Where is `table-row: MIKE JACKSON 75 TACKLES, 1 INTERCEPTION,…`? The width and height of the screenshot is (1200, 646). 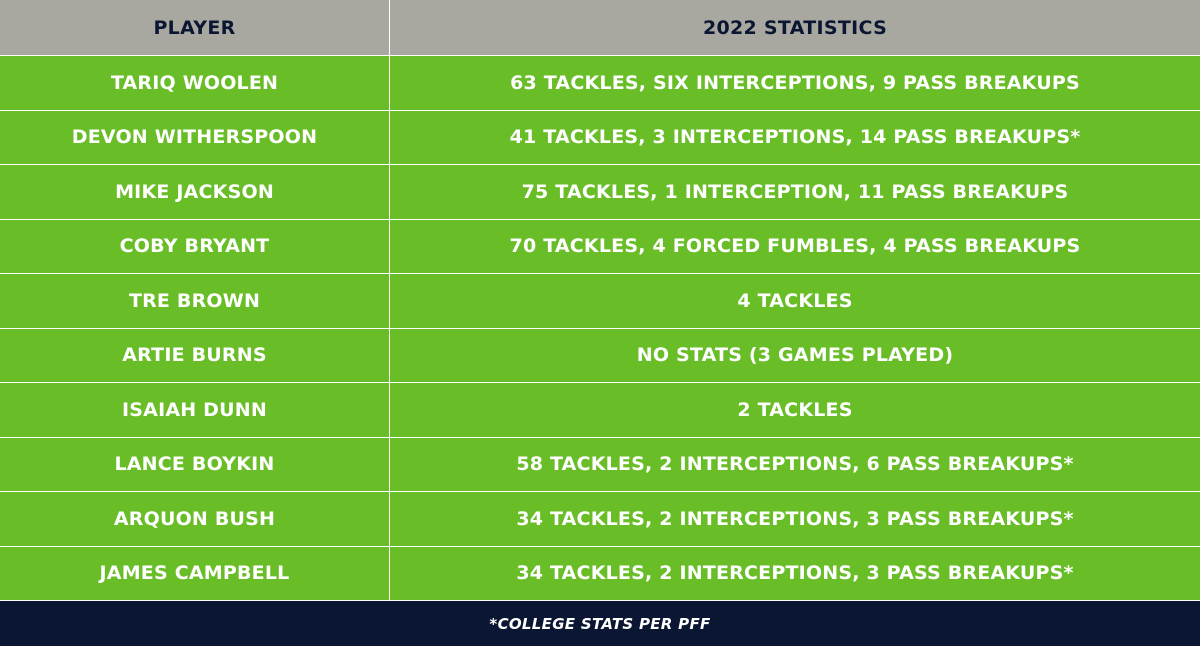 table-row: MIKE JACKSON 75 TACKLES, 1 INTERCEPTION,… is located at coordinates (600, 192).